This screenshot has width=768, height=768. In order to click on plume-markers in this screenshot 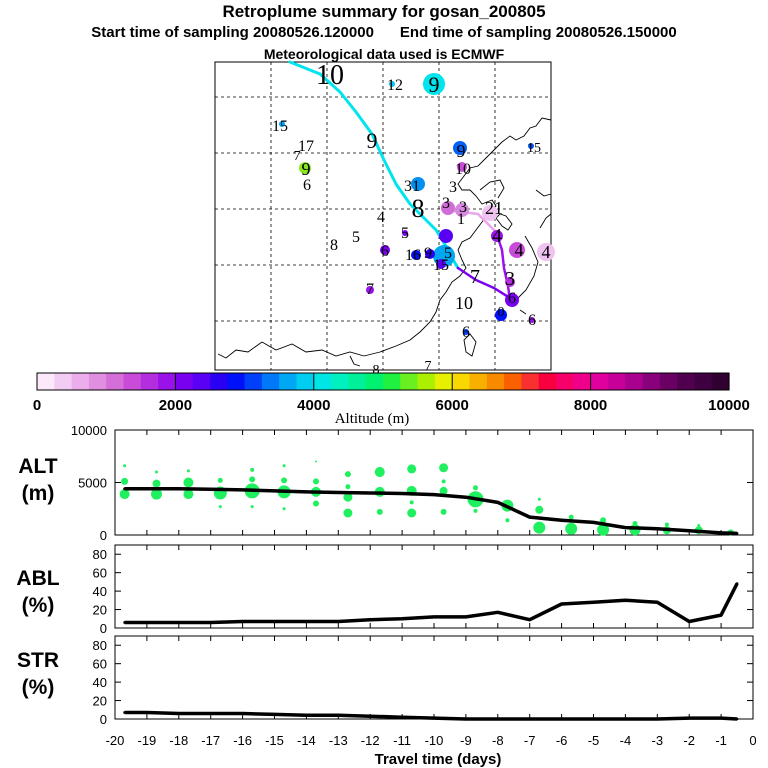, I will do `click(417, 204)`.